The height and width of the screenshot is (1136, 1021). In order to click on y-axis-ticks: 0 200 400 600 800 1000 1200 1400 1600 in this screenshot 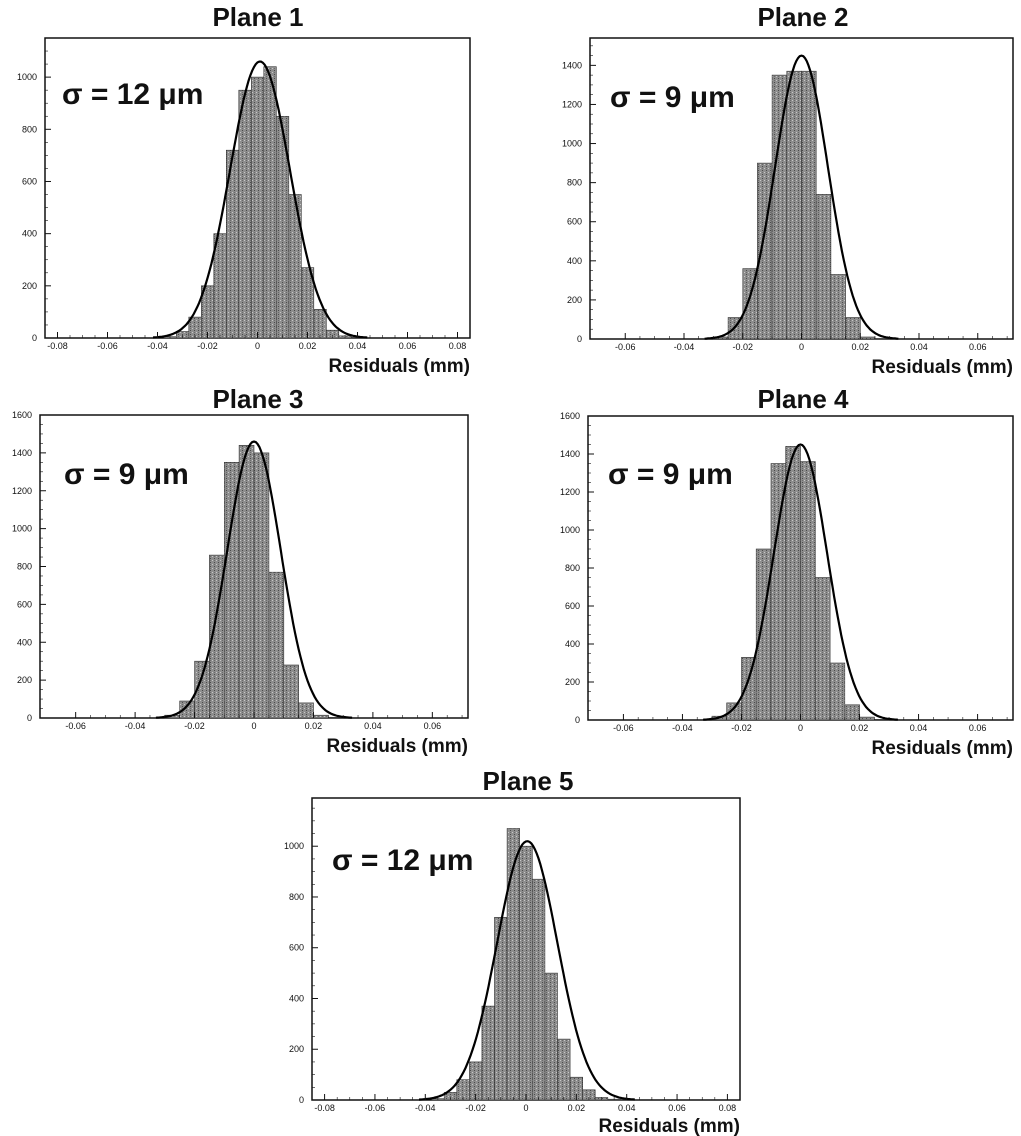, I will do `click(29, 566)`.